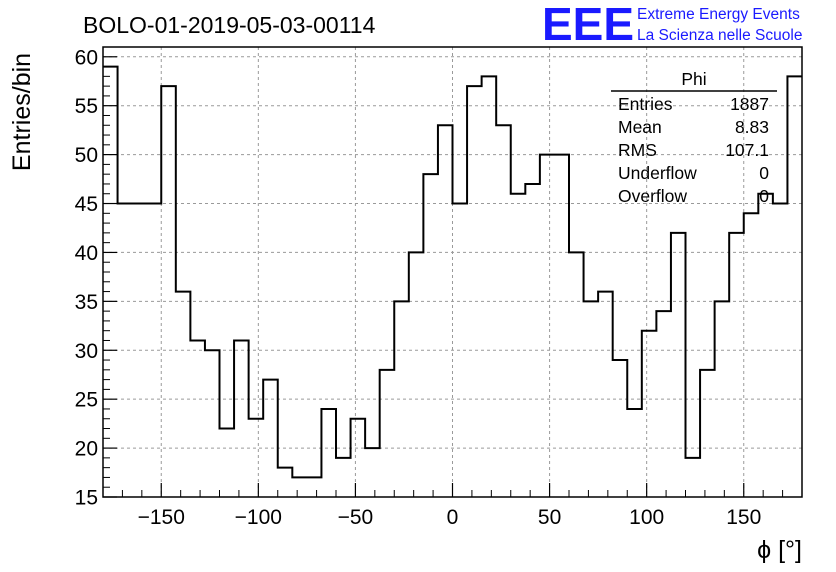 Image resolution: width=836 pixels, height=572 pixels. I want to click on logo-line2: La Scienza nelle Scuole, so click(719, 35).